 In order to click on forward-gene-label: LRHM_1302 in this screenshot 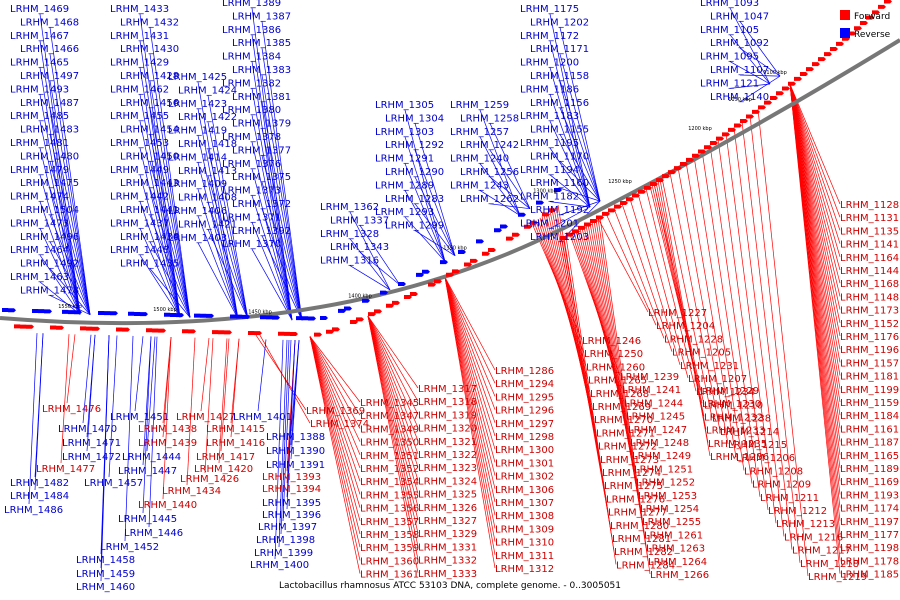, I will do `click(524, 477)`.